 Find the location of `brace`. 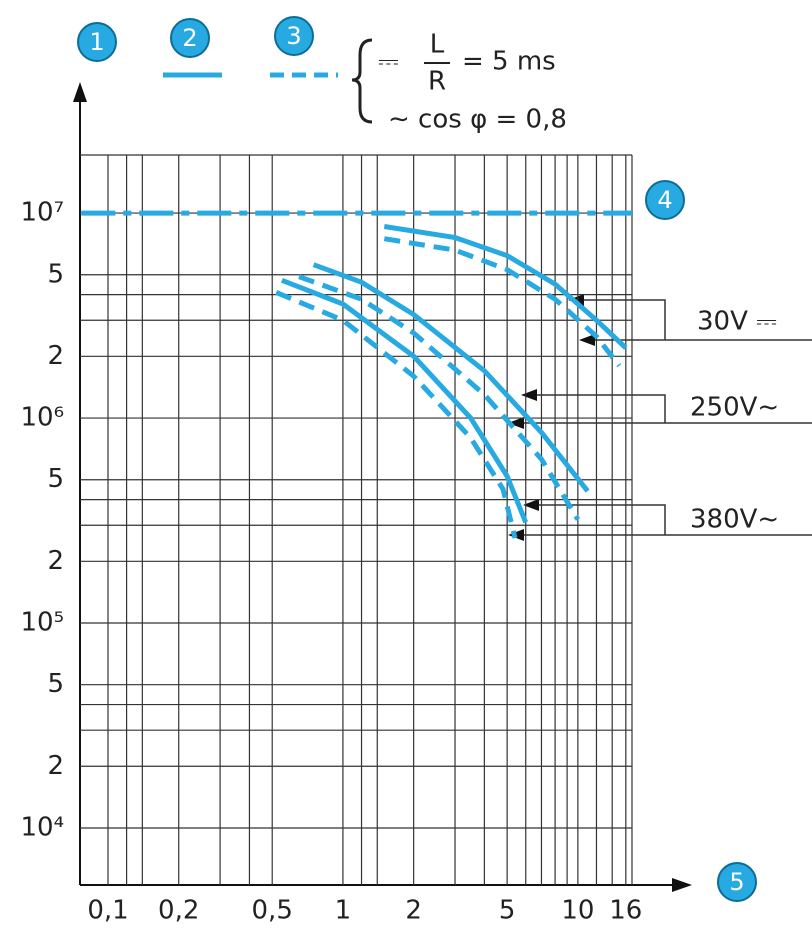

brace is located at coordinates (362, 81).